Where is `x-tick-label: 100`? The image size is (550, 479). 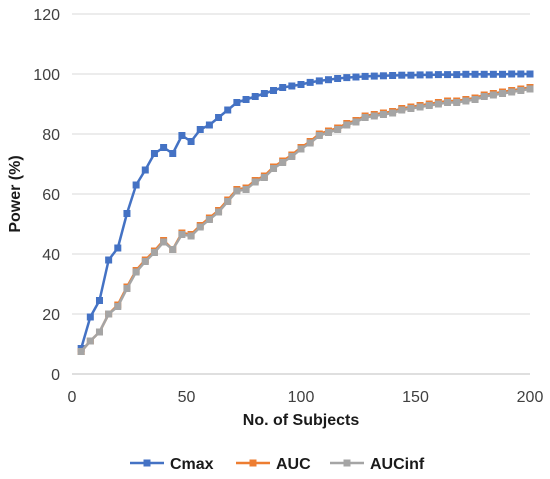 x-tick-label: 100 is located at coordinates (301, 397).